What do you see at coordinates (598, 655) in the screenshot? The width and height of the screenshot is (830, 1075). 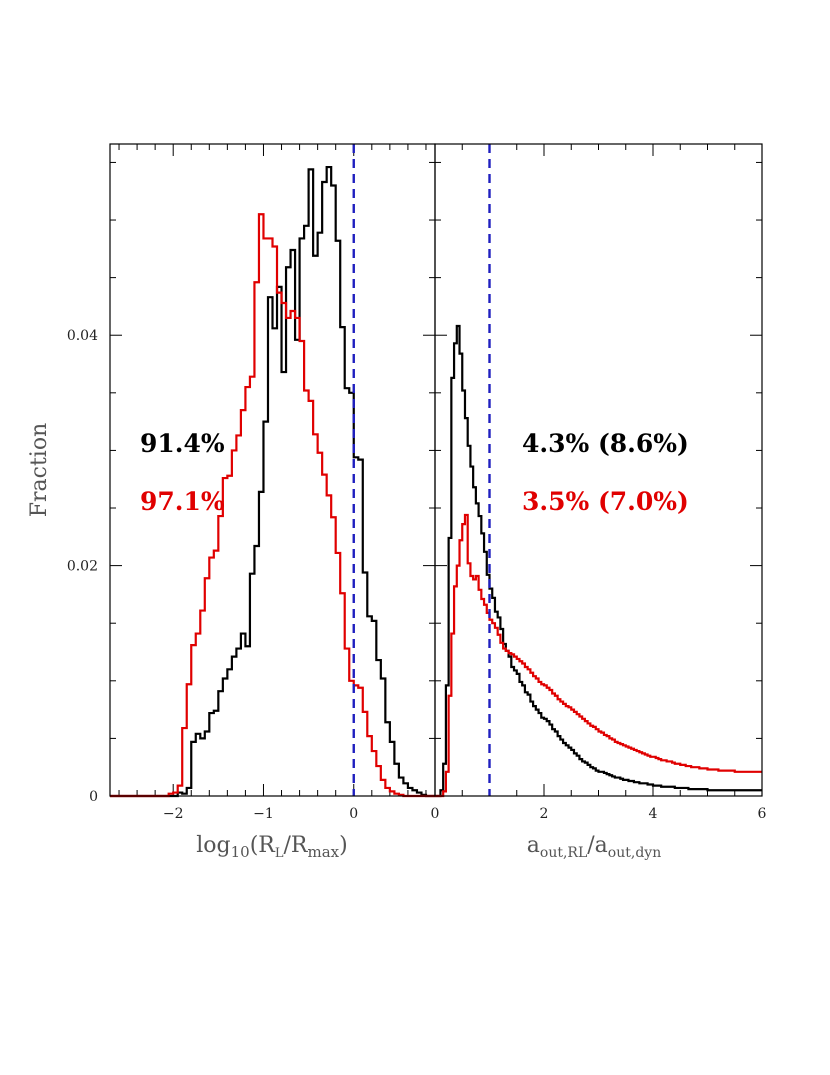 I see `right-histogram-red` at bounding box center [598, 655].